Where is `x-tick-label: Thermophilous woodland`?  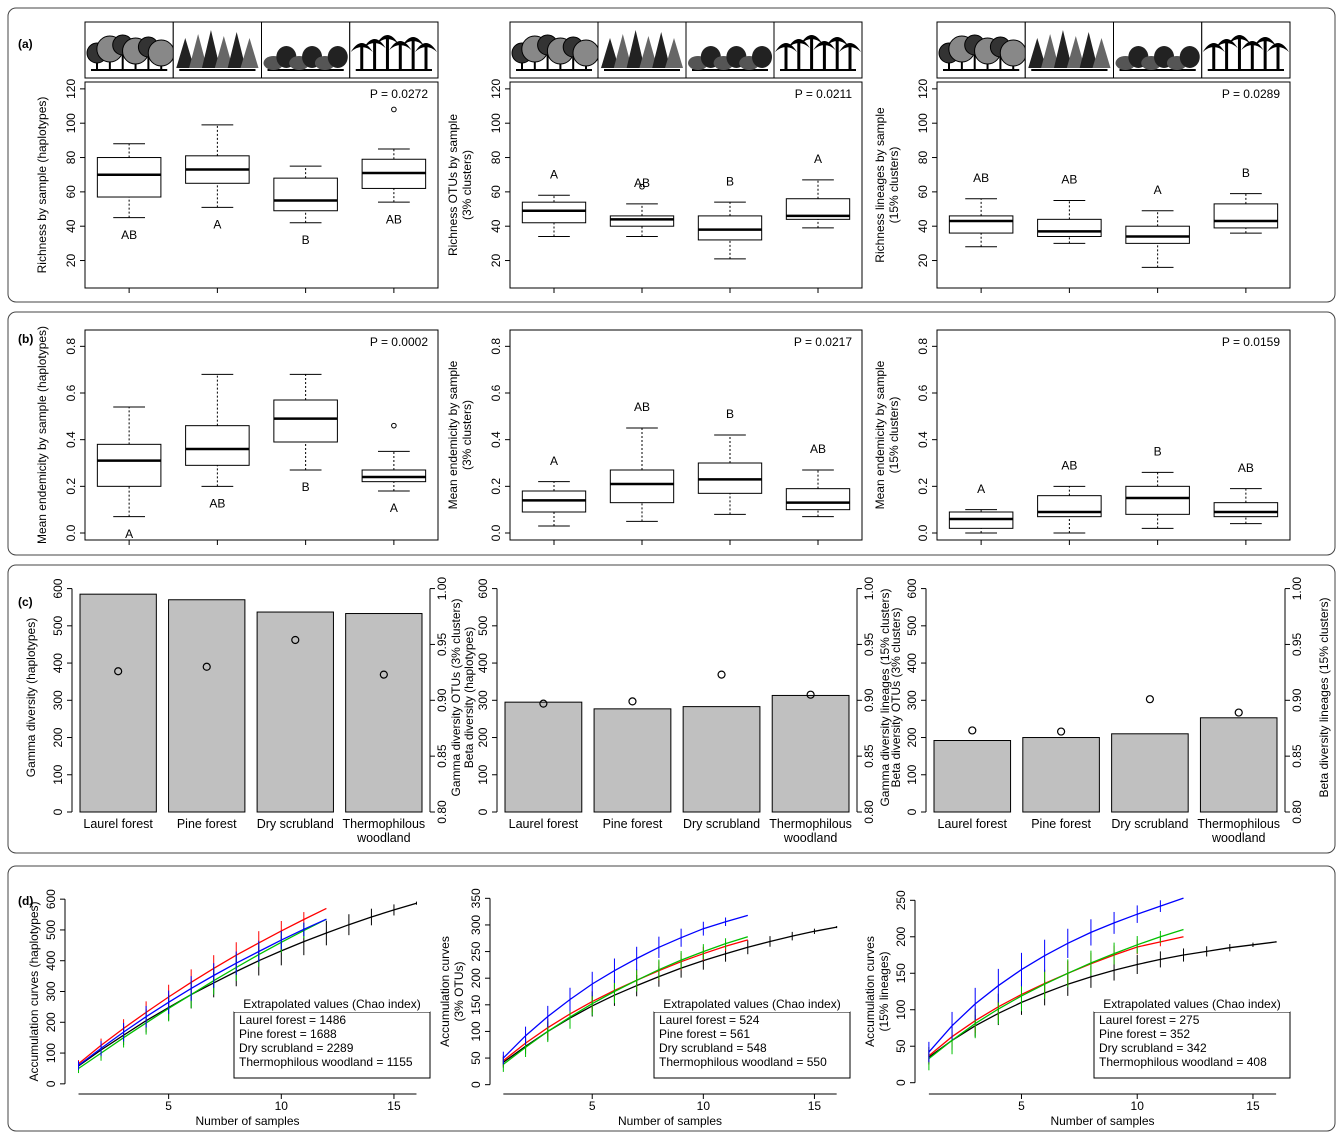 x-tick-label: Thermophilous woodland is located at coordinates (384, 831).